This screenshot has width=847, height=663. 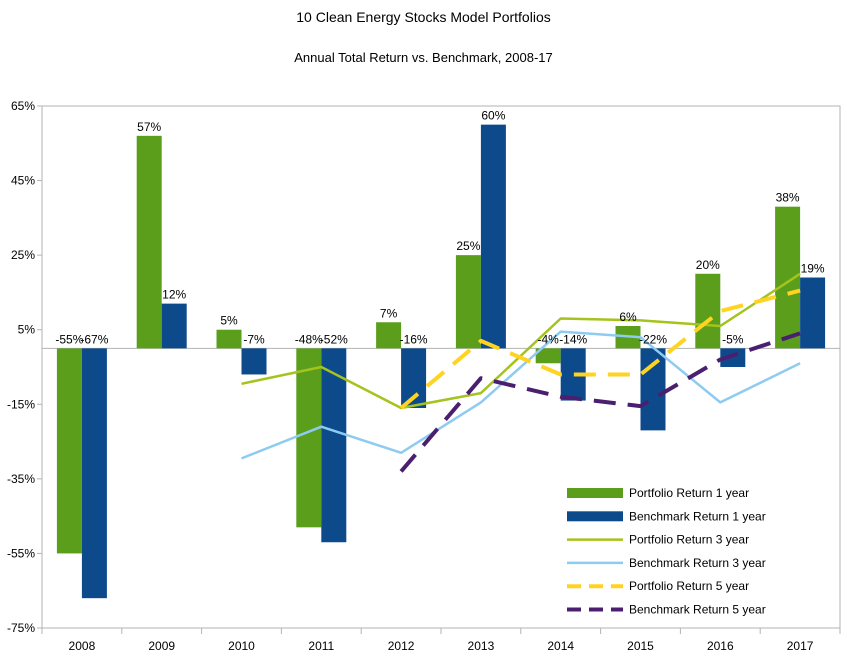 What do you see at coordinates (229, 321) in the screenshot?
I see `data-label: 5%` at bounding box center [229, 321].